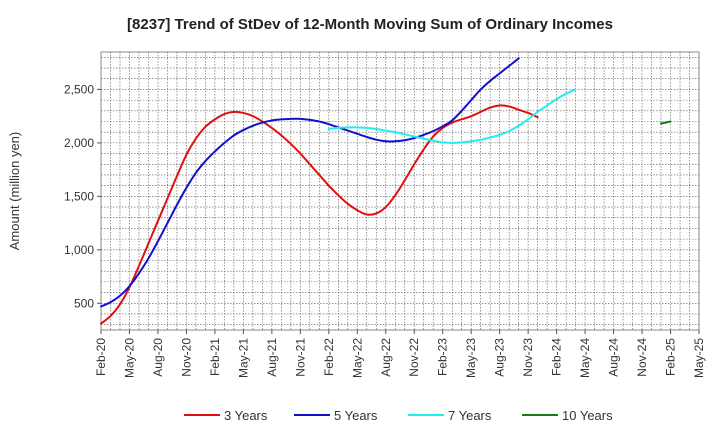 The width and height of the screenshot is (720, 440). What do you see at coordinates (500, 357) in the screenshot?
I see `x-tick-label: Aug-23` at bounding box center [500, 357].